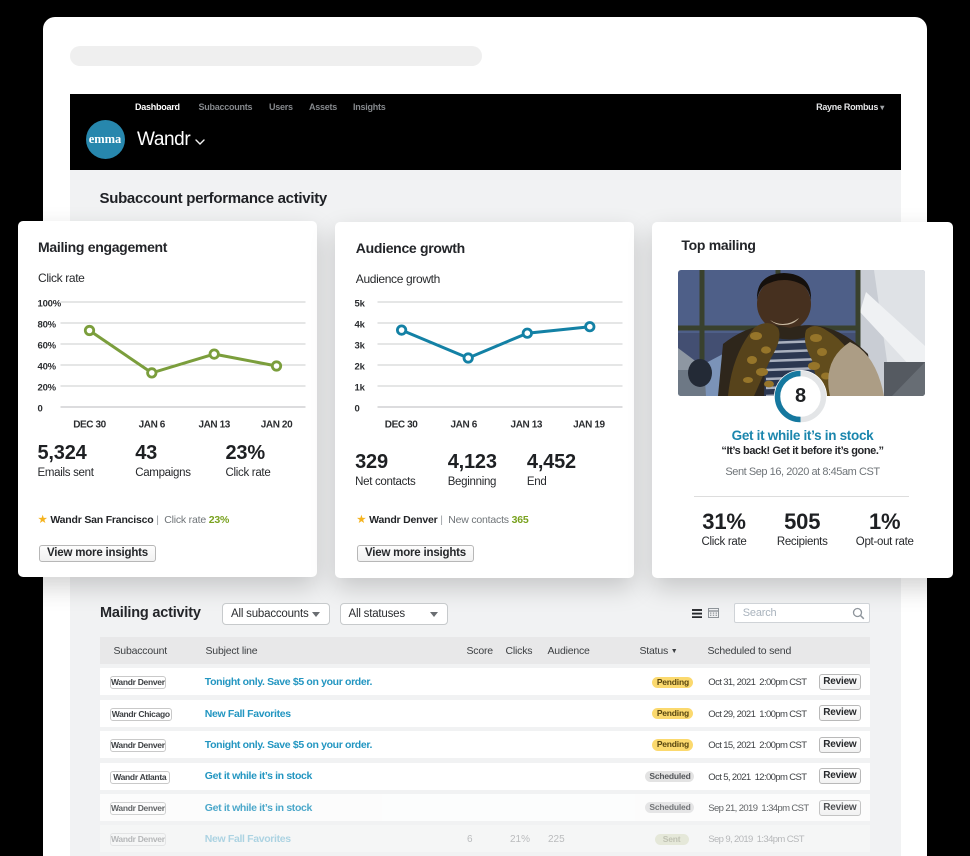 The width and height of the screenshot is (970, 856). What do you see at coordinates (360, 345) in the screenshot?
I see `svg-text: 3k` at bounding box center [360, 345].